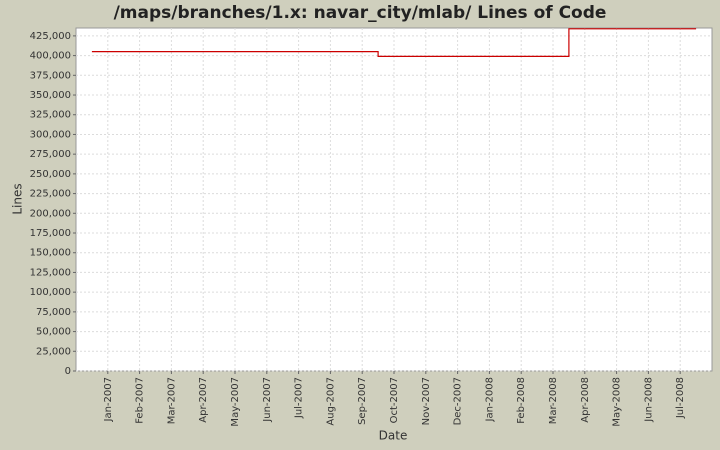 This screenshot has height=450, width=720. I want to click on x-tick-label: Mar-2007, so click(171, 400).